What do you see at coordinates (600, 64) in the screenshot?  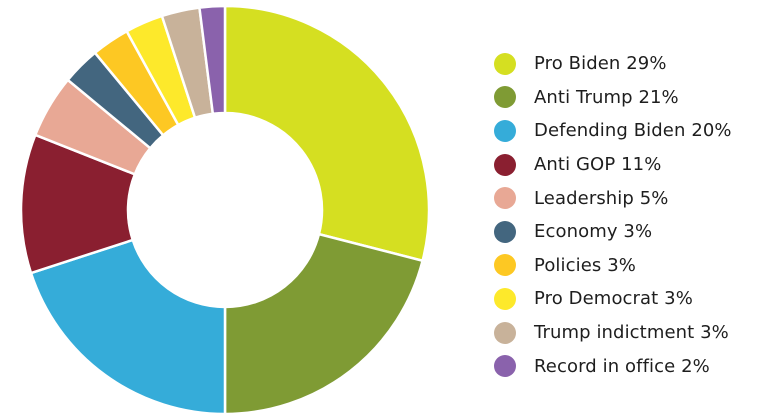 I see `legend-label: Pro Biden 29%` at bounding box center [600, 64].